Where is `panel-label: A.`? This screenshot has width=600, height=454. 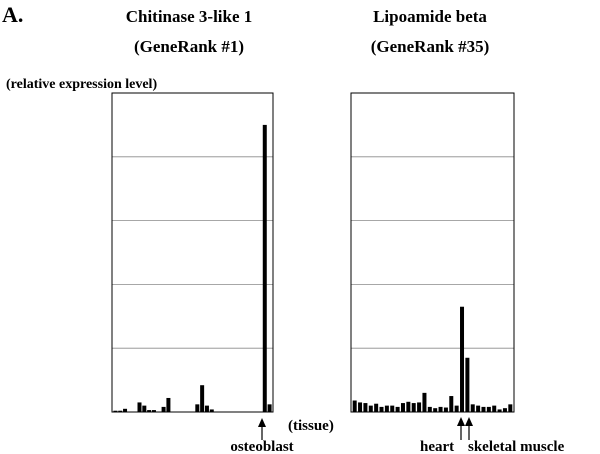
panel-label: A. is located at coordinates (12, 14).